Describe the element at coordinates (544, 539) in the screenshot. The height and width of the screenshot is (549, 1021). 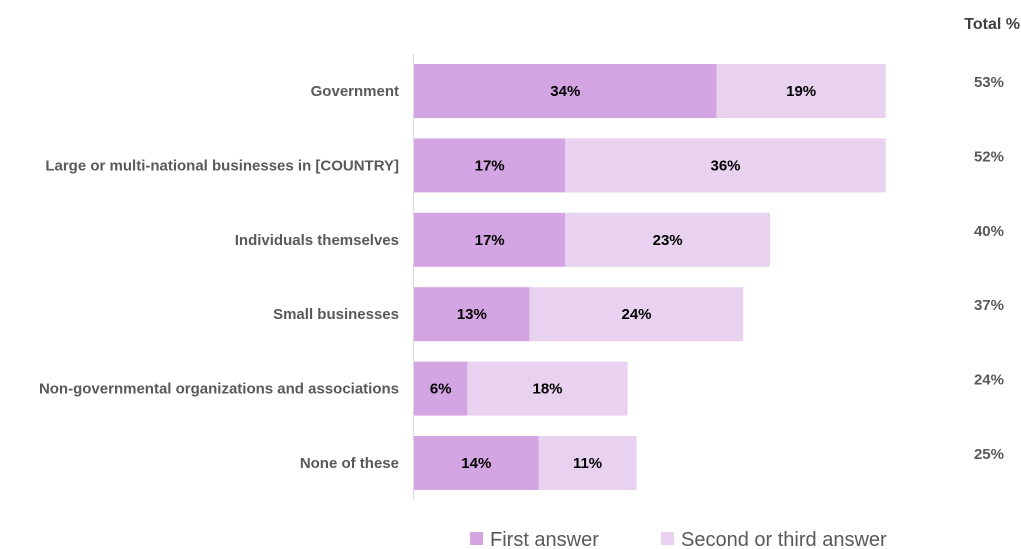
I see `legend-label: First answer` at that location.